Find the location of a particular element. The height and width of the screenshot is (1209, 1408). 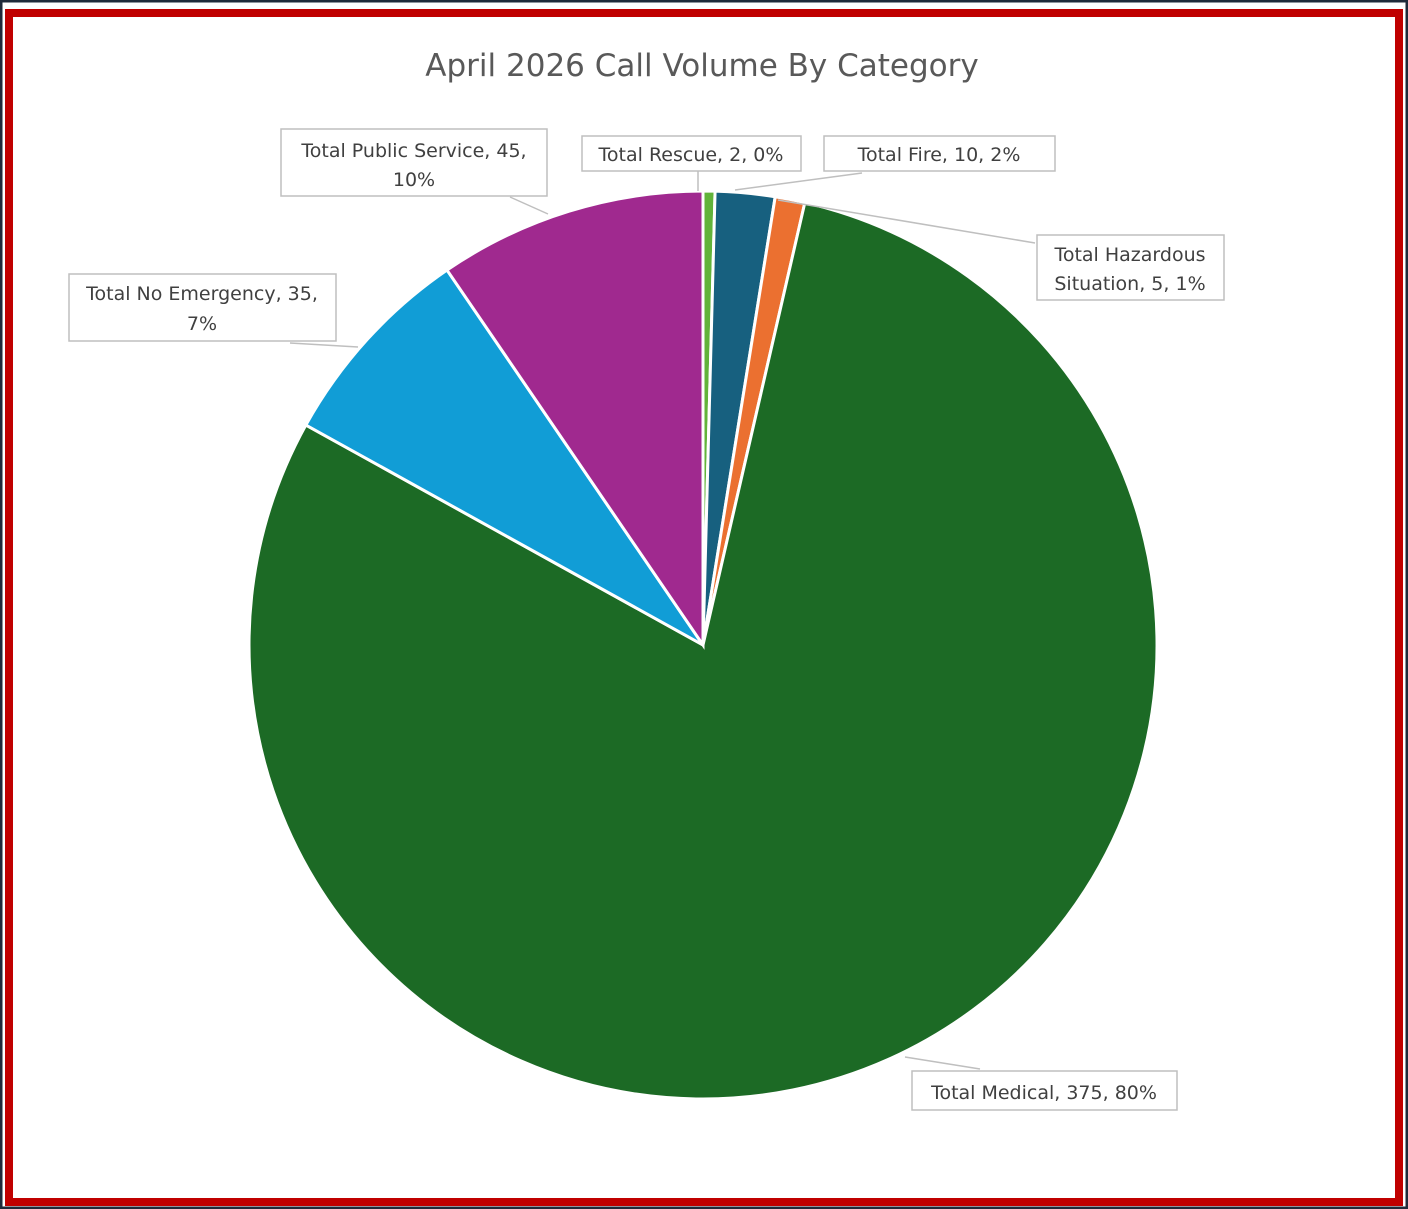

leader-line-total-public-service is located at coordinates (529, 205).